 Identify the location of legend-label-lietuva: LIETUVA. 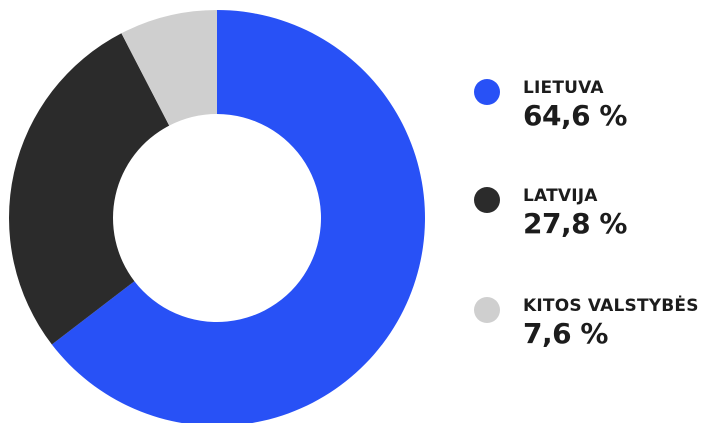
(563, 88).